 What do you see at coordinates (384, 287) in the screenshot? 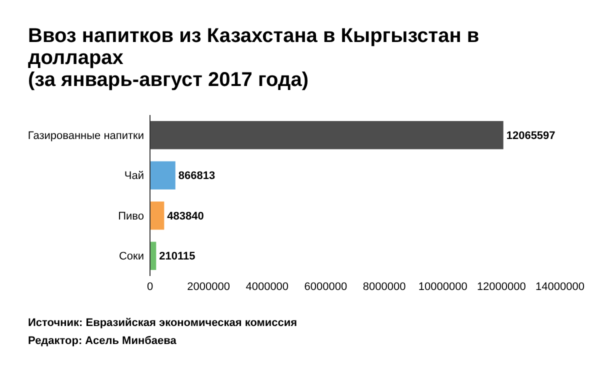
I see `x-tick-label: 8000000` at bounding box center [384, 287].